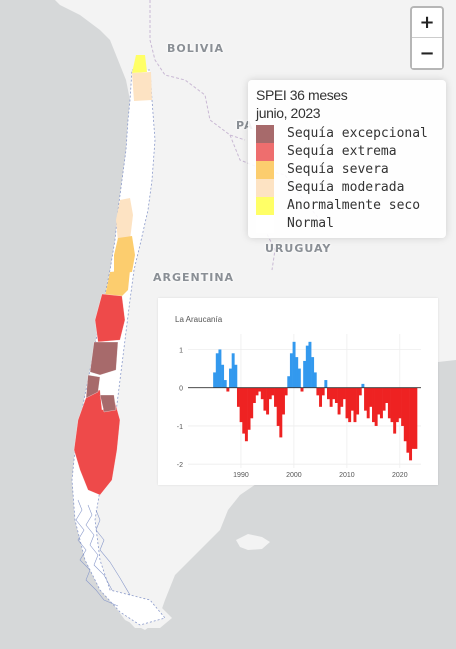 The width and height of the screenshot is (456, 649). What do you see at coordinates (427, 23) in the screenshot?
I see `zoom-in-button: +` at bounding box center [427, 23].